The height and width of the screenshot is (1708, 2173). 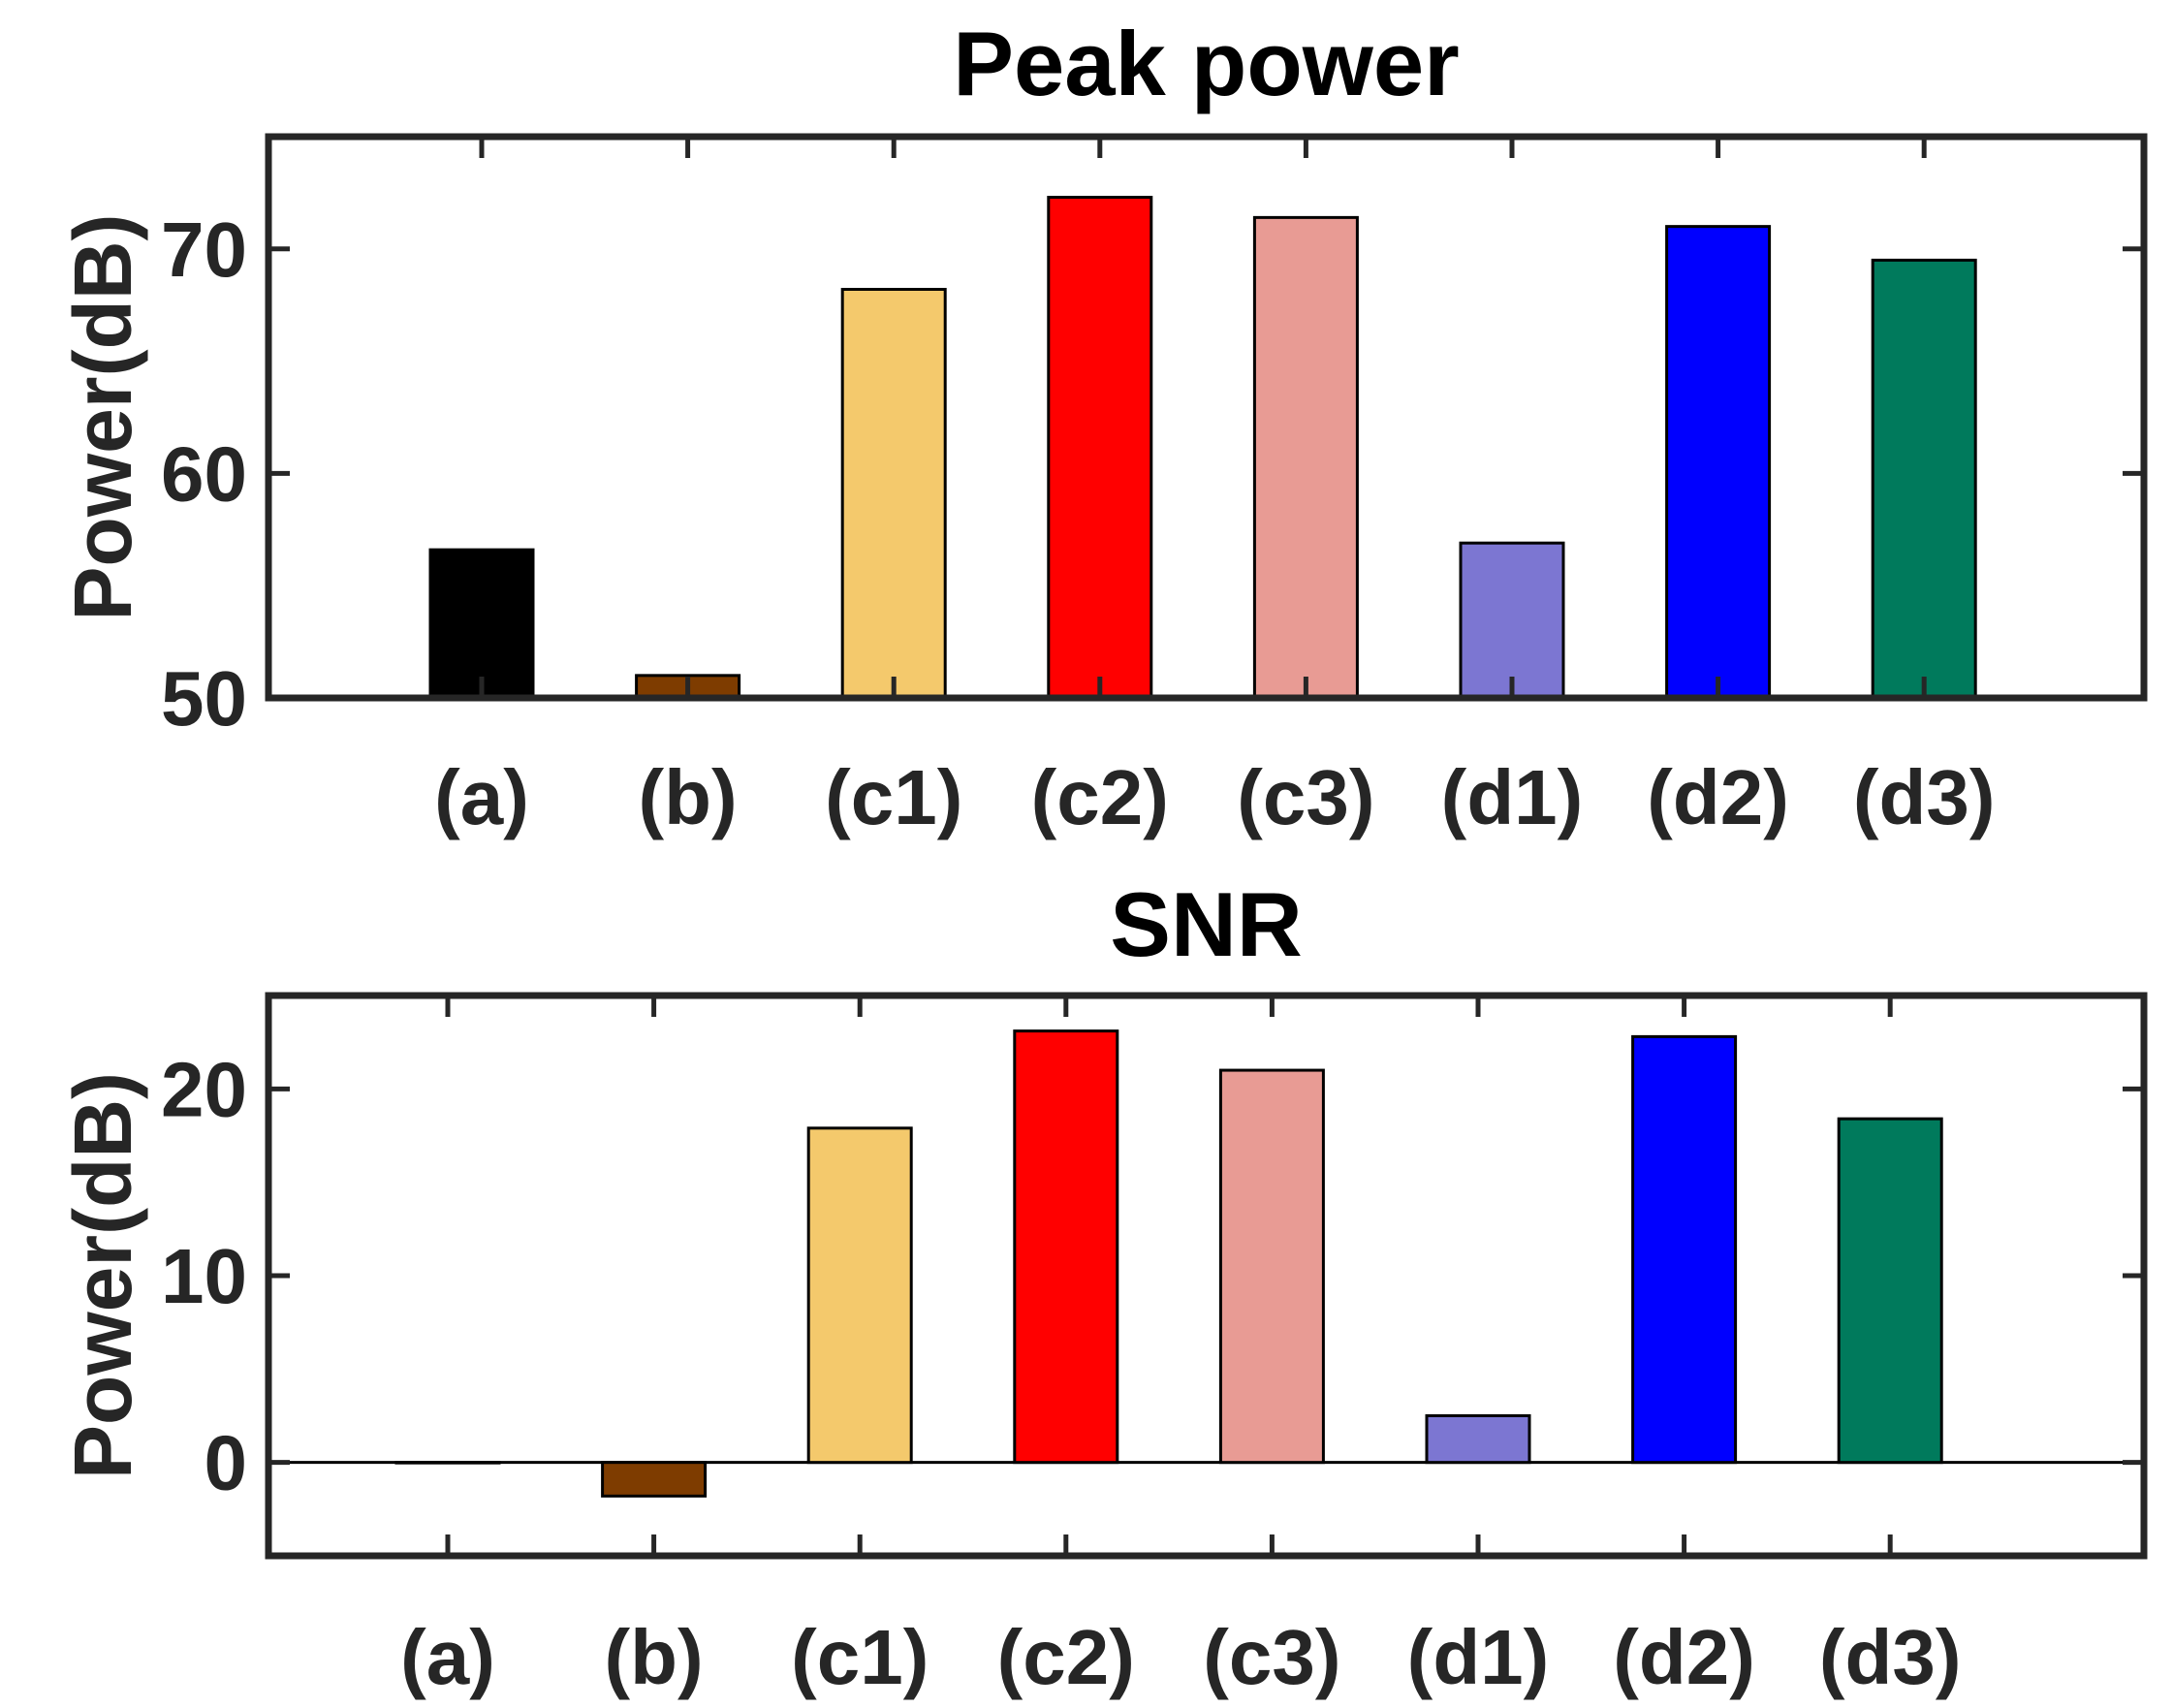 I want to click on y-tick-label: 60, so click(x=204, y=473).